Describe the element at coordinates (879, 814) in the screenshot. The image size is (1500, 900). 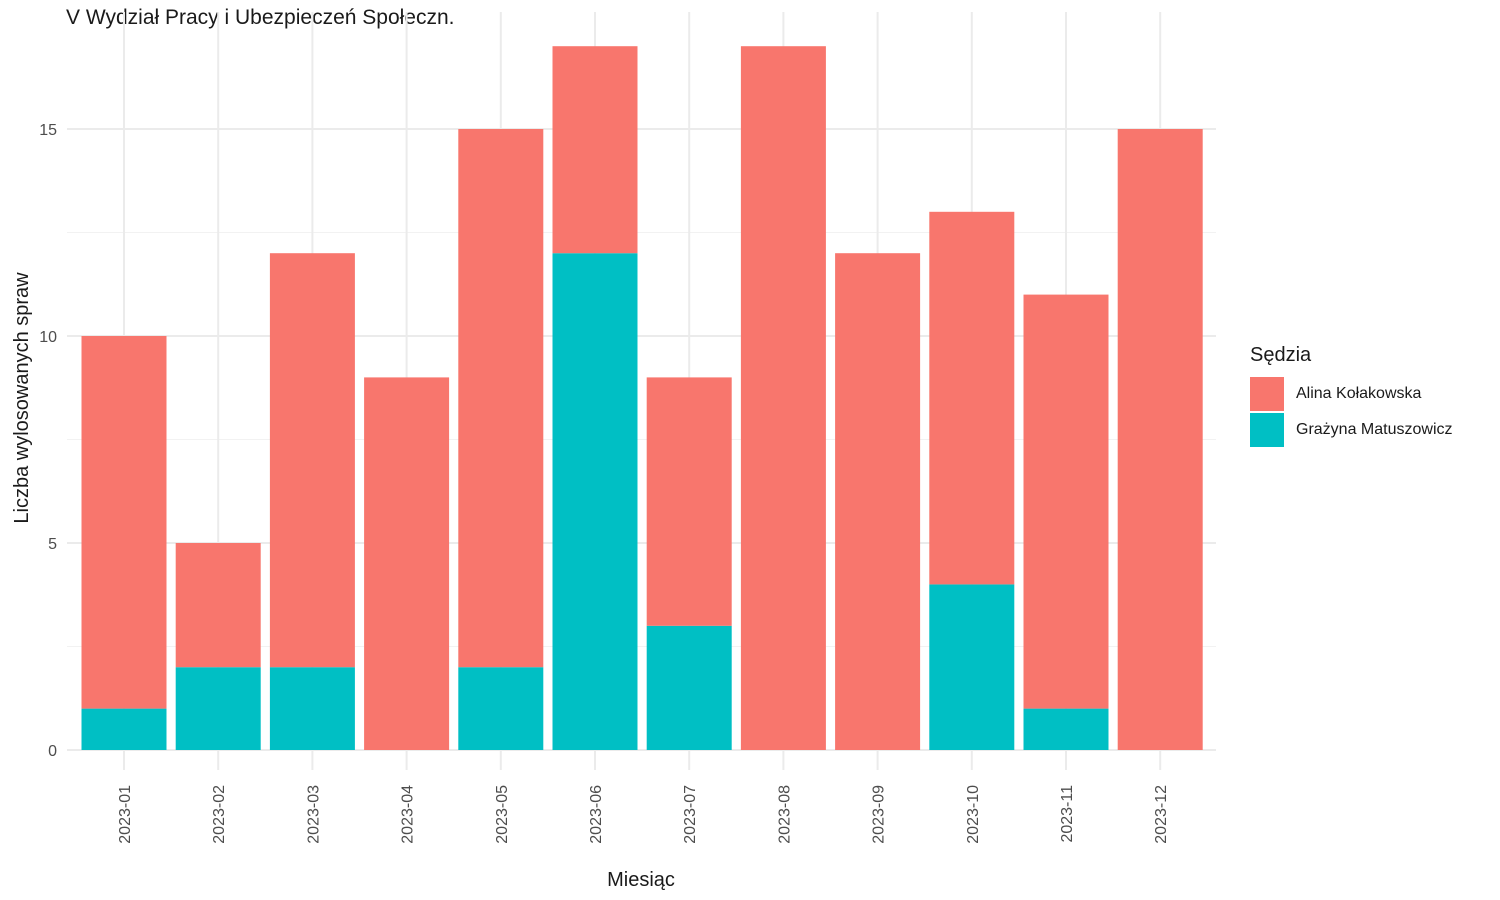
I see `x-tick-label: 2023-09` at that location.